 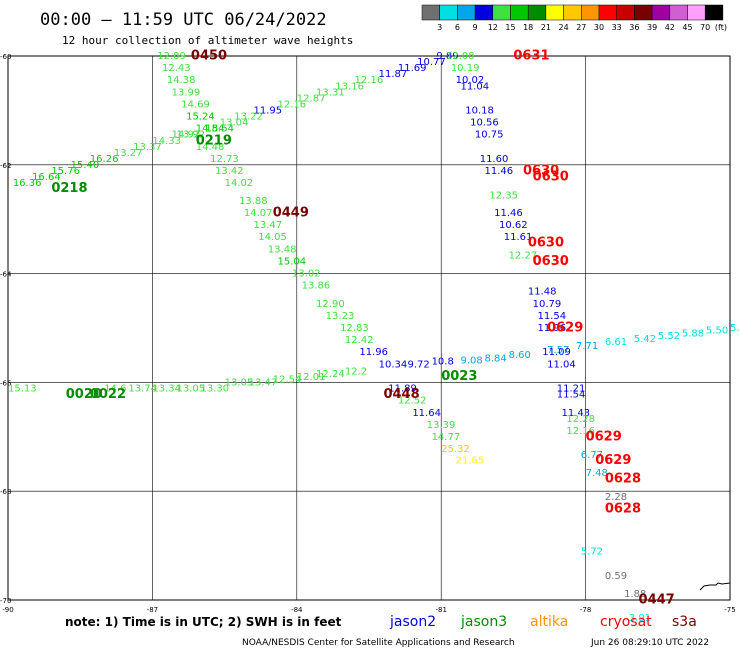 What do you see at coordinates (574, 18) in the screenshot?
I see `color-scale-legend: 3 6 9 12 15 18 21 24 27 30 33 36 39 42 45 70 (ft)` at bounding box center [574, 18].